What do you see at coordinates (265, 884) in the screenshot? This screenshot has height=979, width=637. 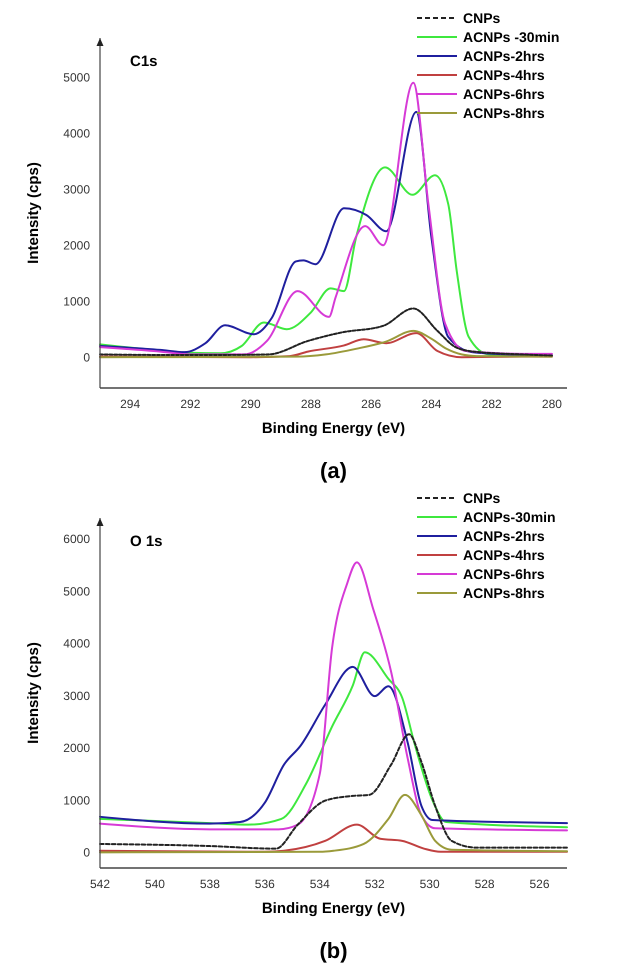 I see `x-tick-label: 536` at bounding box center [265, 884].